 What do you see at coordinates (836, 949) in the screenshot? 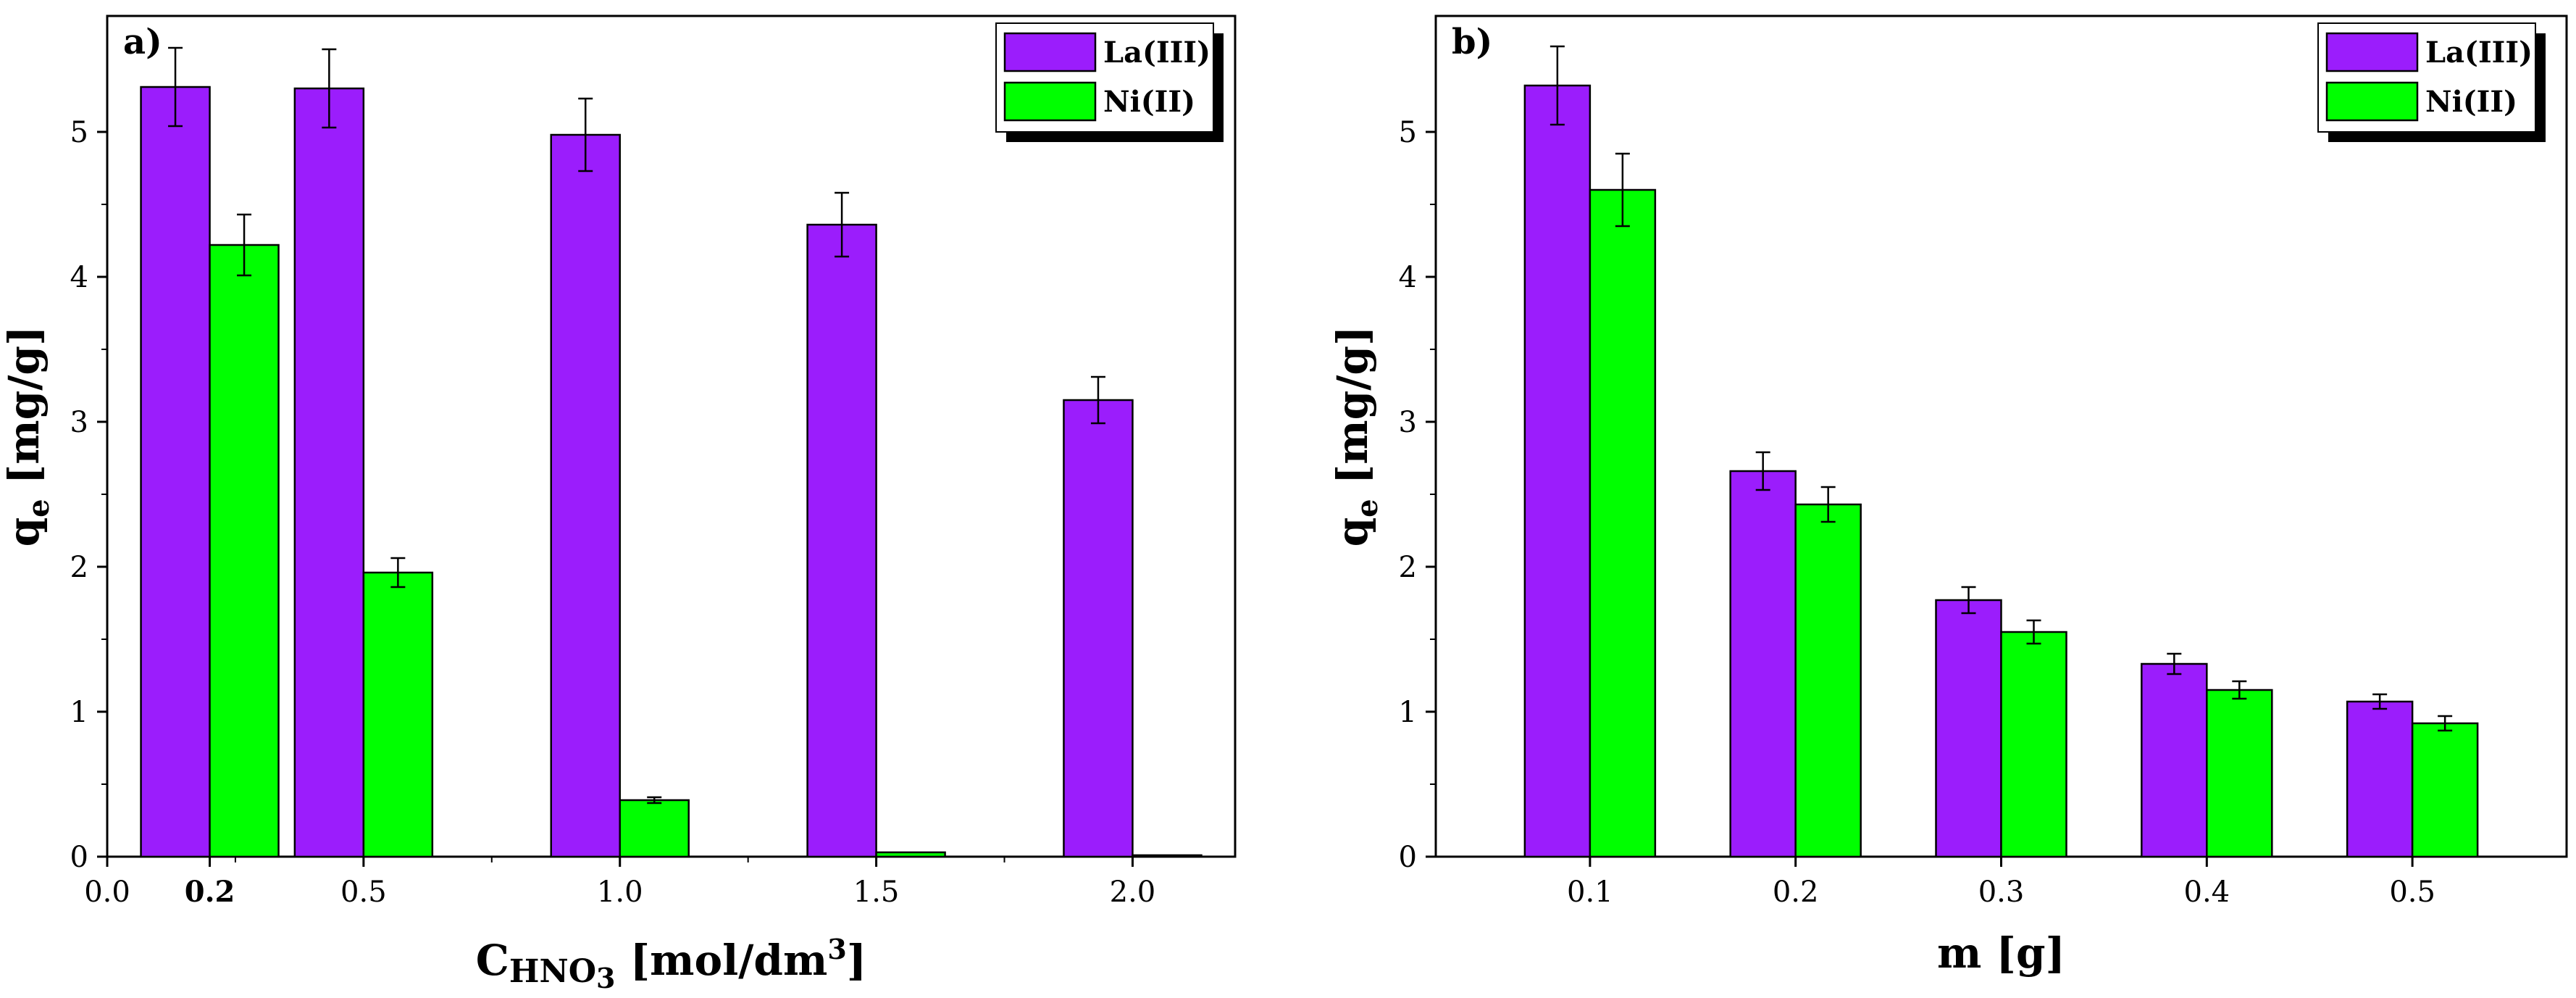
I see `x-axis-title-sup3: 3` at bounding box center [836, 949].